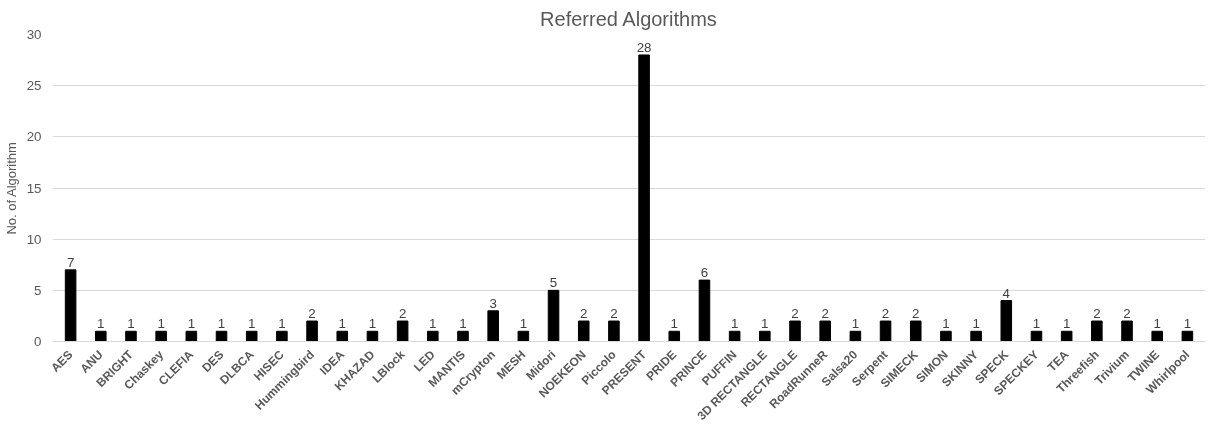 Image resolution: width=1218 pixels, height=438 pixels. I want to click on data-label: 6, so click(704, 273).